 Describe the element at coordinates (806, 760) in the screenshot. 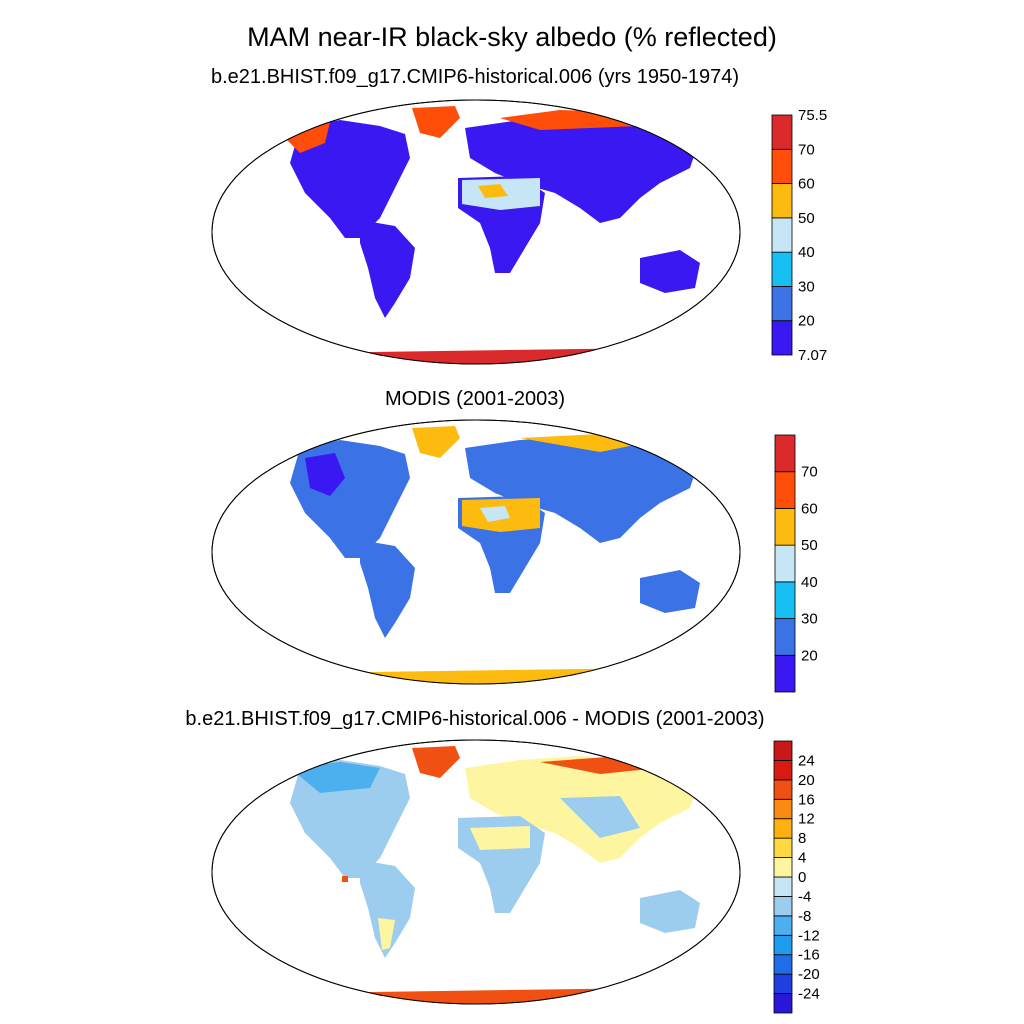

I see `colorbar-label: 24` at that location.